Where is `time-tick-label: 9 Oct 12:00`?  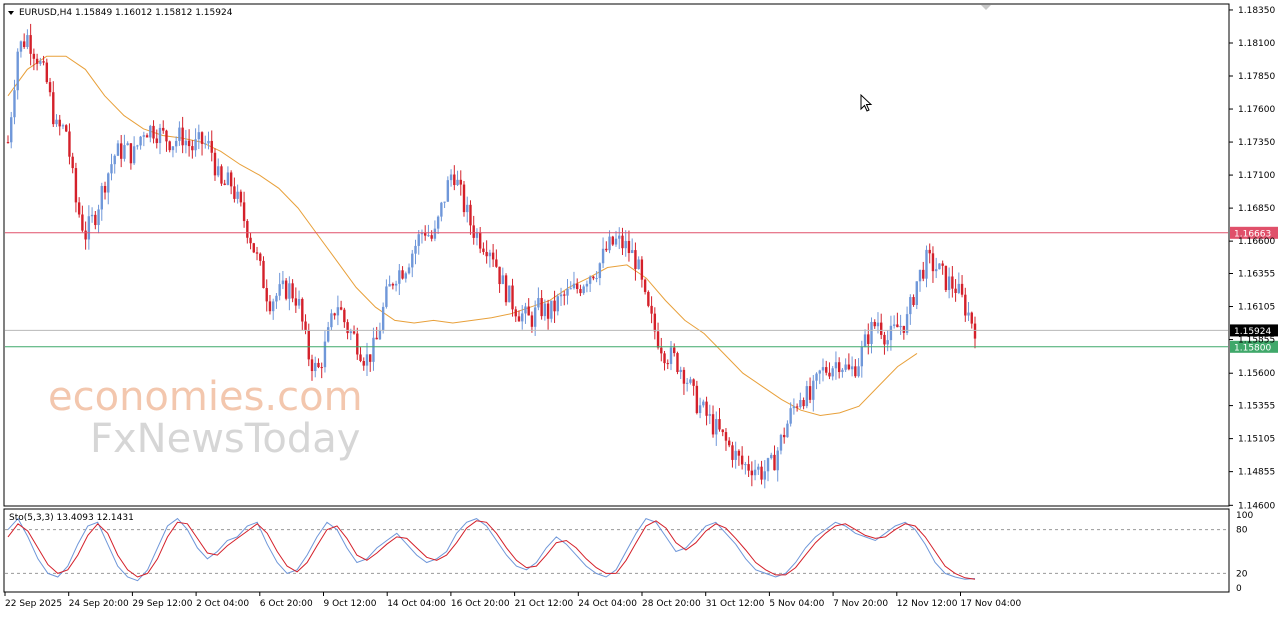 time-tick-label: 9 Oct 12:00 is located at coordinates (350, 604).